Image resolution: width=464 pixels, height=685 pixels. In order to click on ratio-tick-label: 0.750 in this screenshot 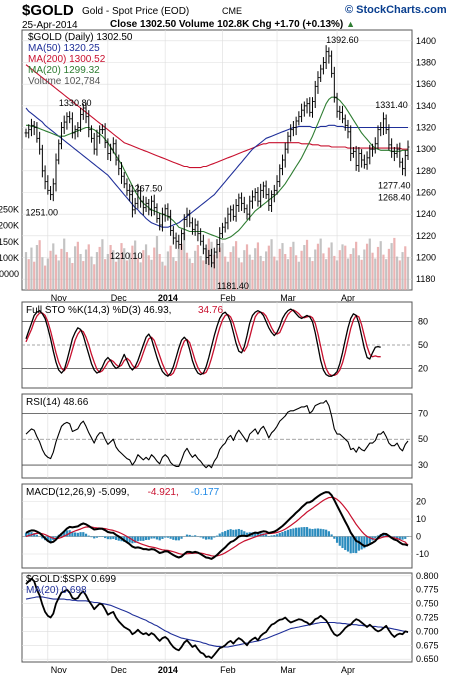, I will do `click(427, 604)`.